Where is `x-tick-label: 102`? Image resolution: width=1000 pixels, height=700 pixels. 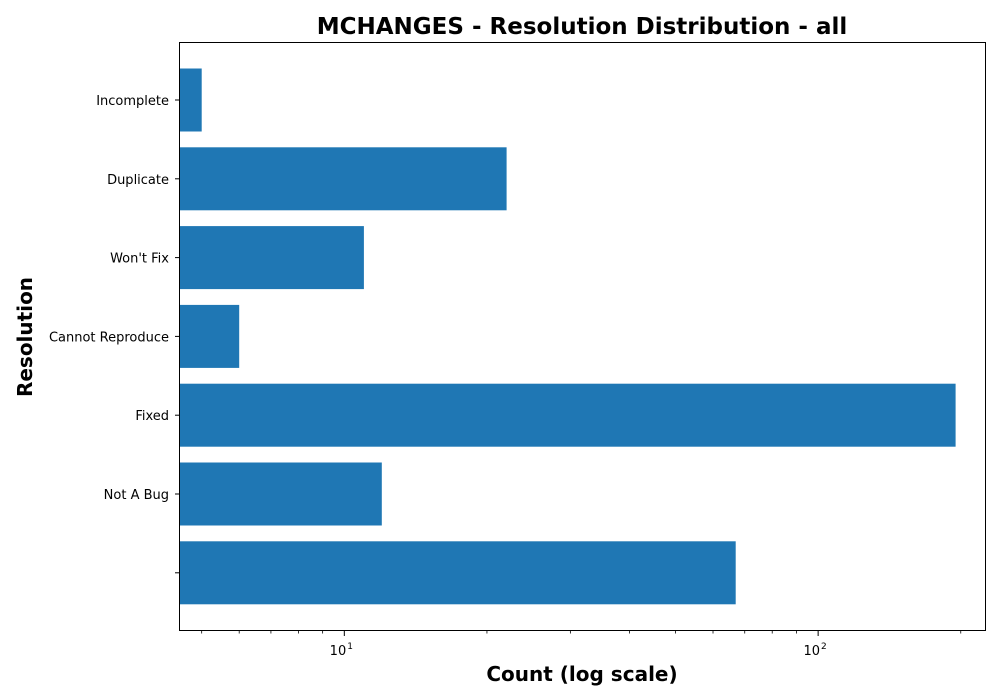 x-tick-label: 102 is located at coordinates (814, 650).